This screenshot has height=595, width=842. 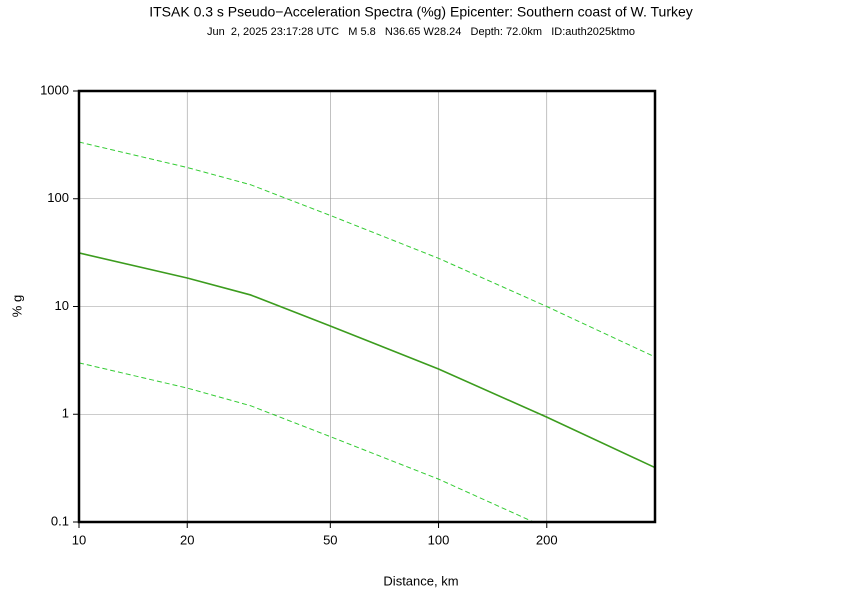 I want to click on x-axis-label: Distance, km, so click(x=420, y=580).